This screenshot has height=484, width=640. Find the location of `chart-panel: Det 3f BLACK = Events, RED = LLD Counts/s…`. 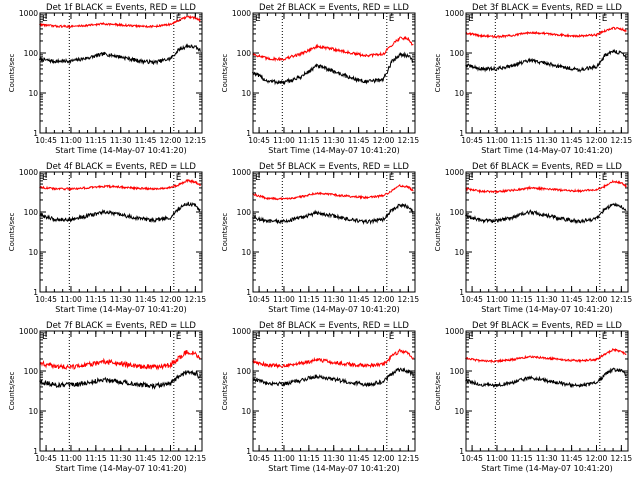

chart-panel: Det 3f BLACK = Events, RED = LLD Counts/s… is located at coordinates (533, 79).